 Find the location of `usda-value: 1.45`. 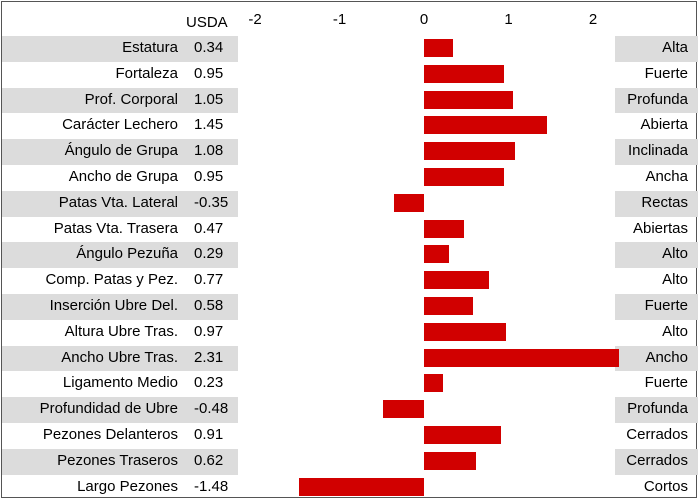

usda-value: 1.45 is located at coordinates (209, 125).